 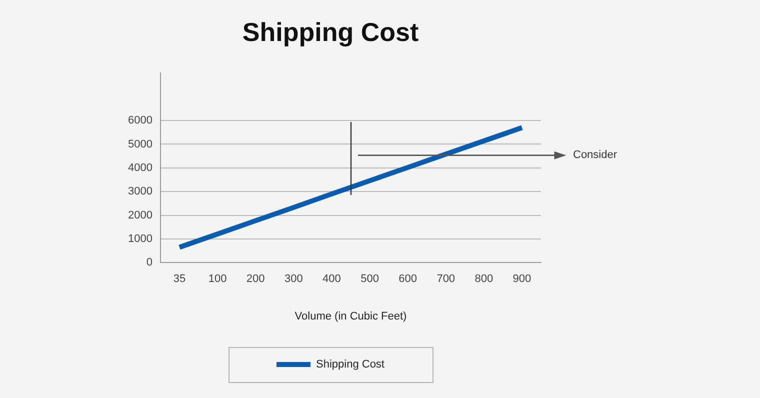 I want to click on y-tick-label: 1000, so click(x=140, y=238).